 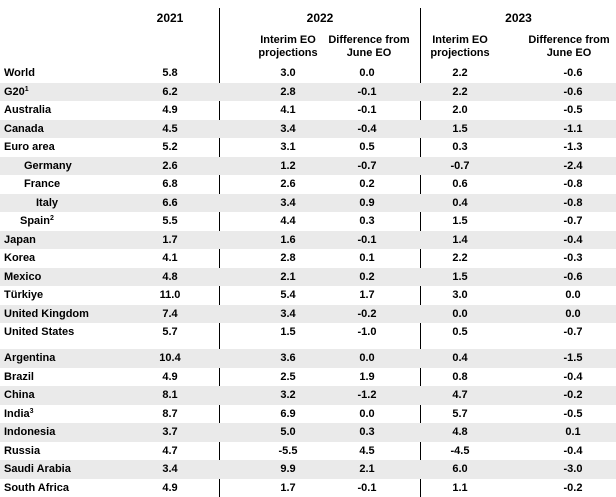 What do you see at coordinates (288, 73) in the screenshot?
I see `projection-2022: 3.0` at bounding box center [288, 73].